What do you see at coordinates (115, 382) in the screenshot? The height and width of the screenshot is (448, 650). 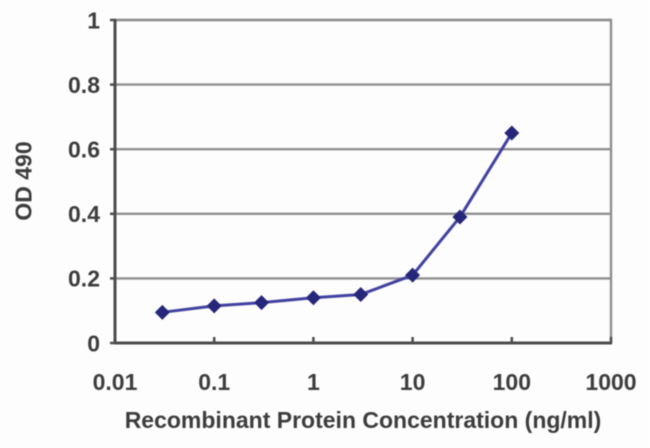 I see `x-tick-label: 0.01` at bounding box center [115, 382].